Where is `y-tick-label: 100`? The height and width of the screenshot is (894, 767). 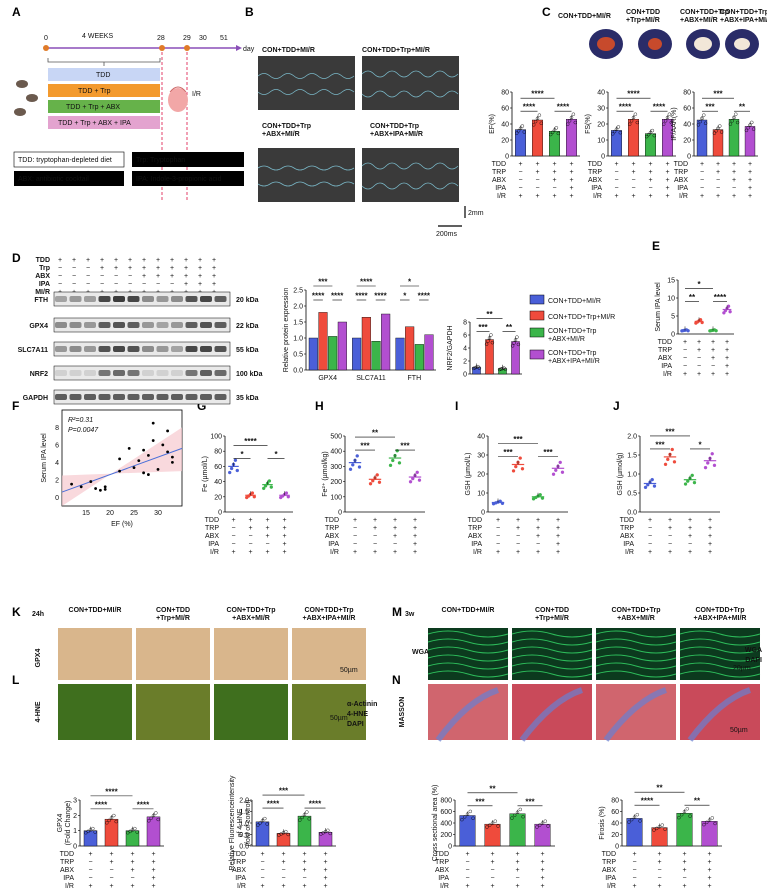
y-tick-label: 100 is located at coordinates (336, 497).